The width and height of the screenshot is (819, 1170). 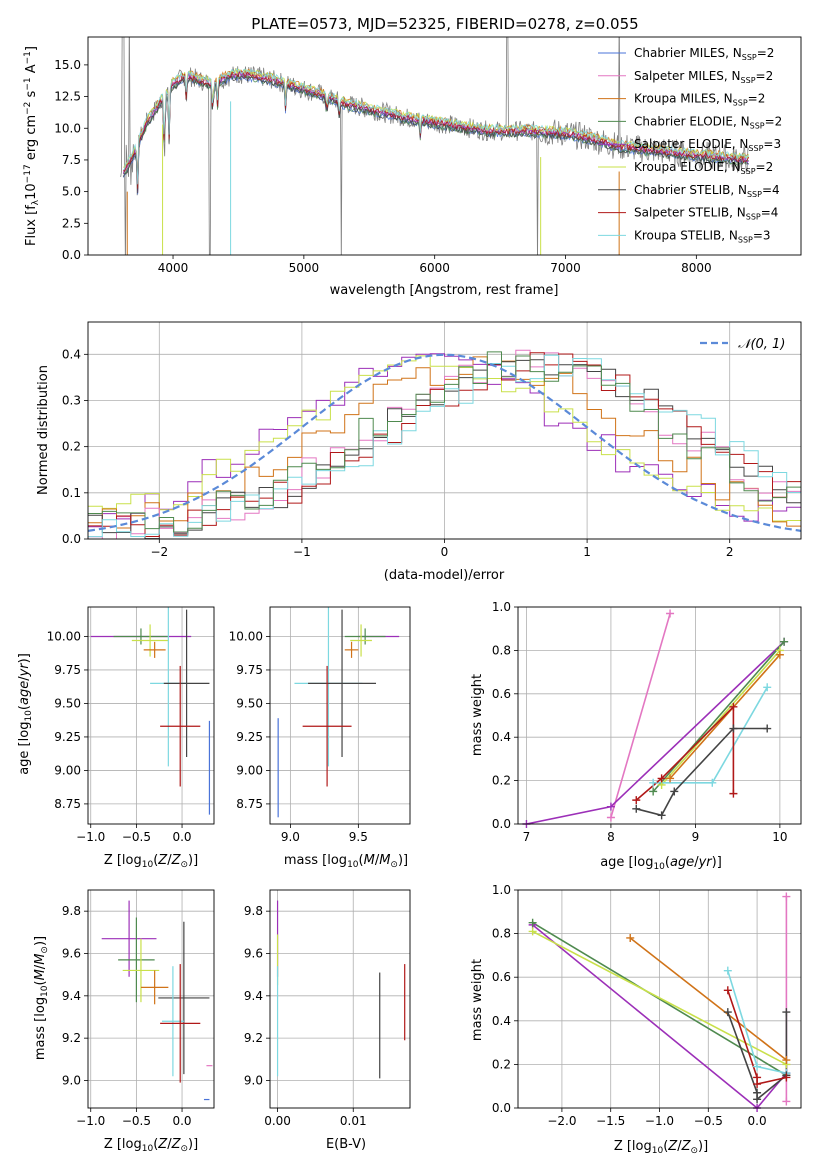 What do you see at coordinates (779, 837) in the screenshot?
I see `x-tick-label: 10` at bounding box center [779, 837].